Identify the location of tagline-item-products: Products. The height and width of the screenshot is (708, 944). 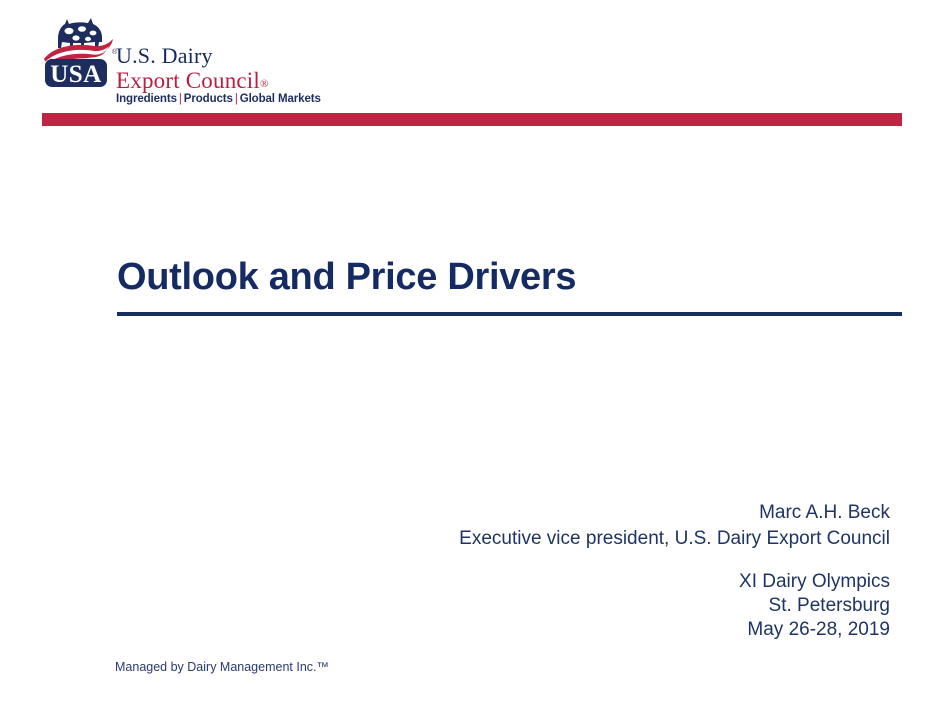
(208, 99).